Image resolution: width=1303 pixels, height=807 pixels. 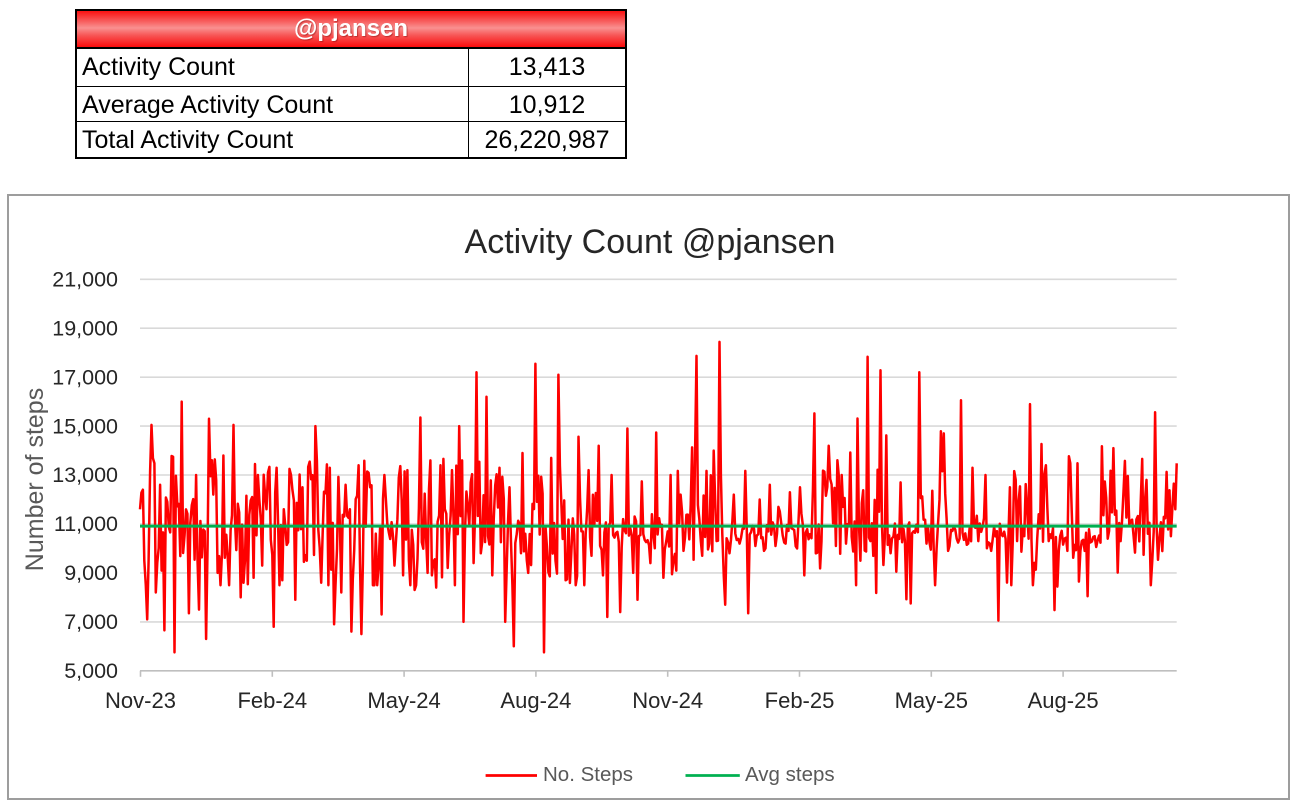 I want to click on svg-text: No. Steps, so click(x=588, y=774).